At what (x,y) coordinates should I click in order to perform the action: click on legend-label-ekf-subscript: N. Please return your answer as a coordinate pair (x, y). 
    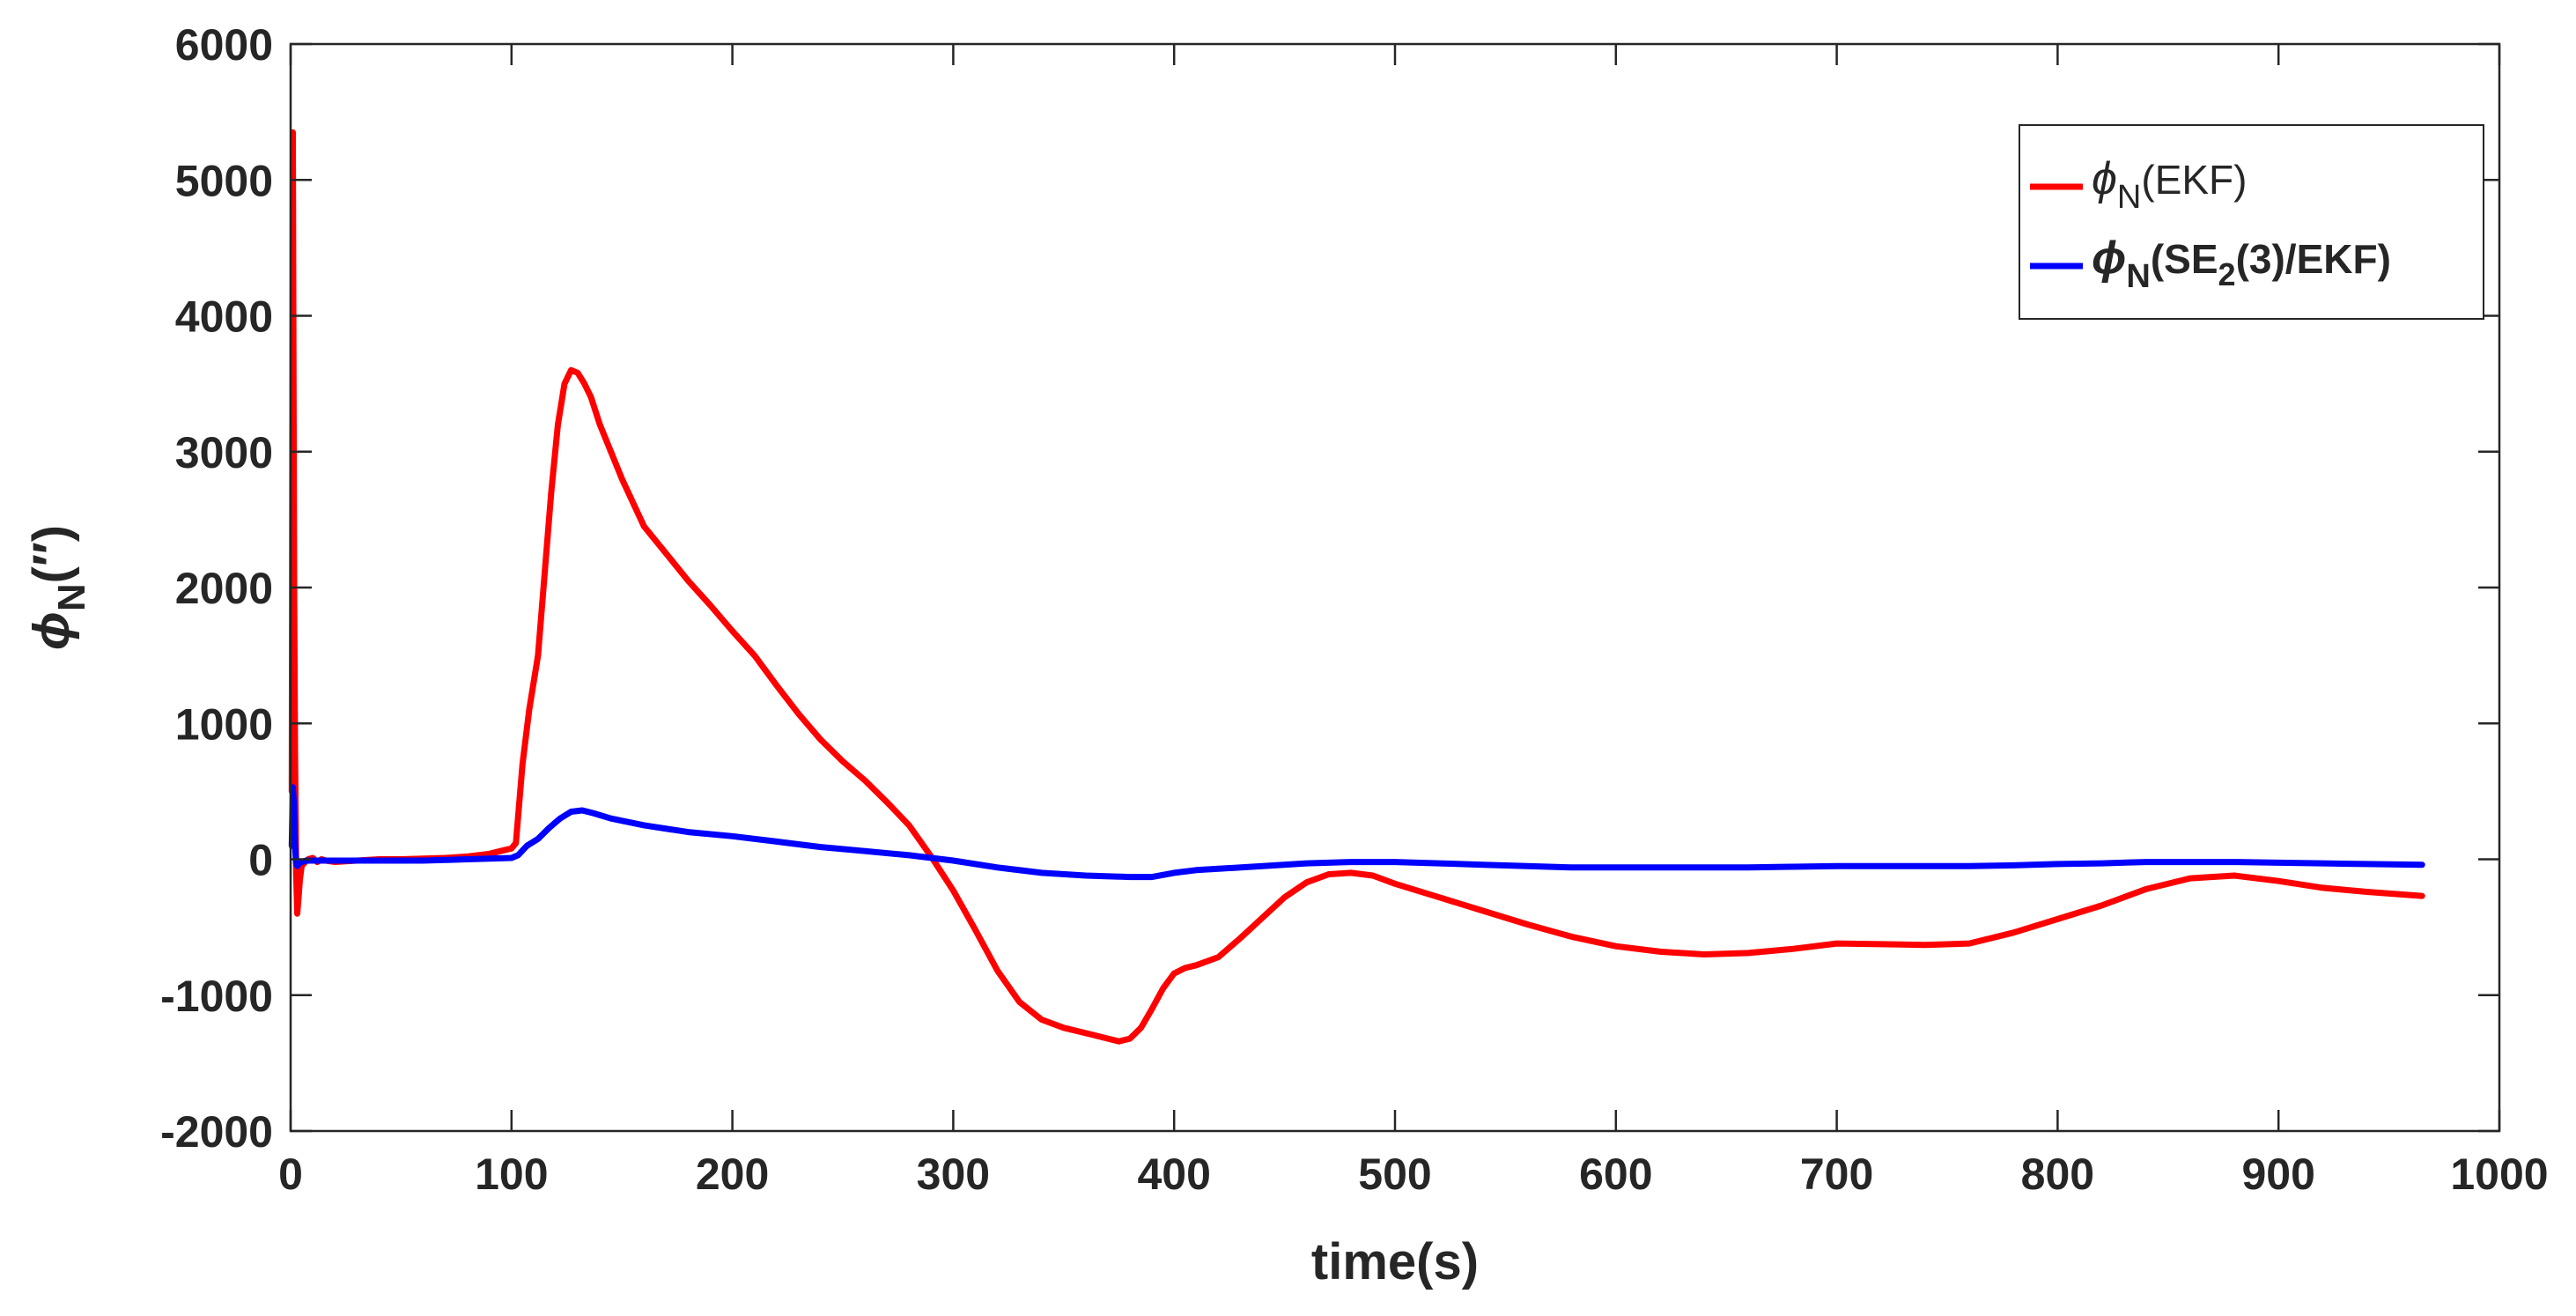
    Looking at the image, I should click on (2129, 197).